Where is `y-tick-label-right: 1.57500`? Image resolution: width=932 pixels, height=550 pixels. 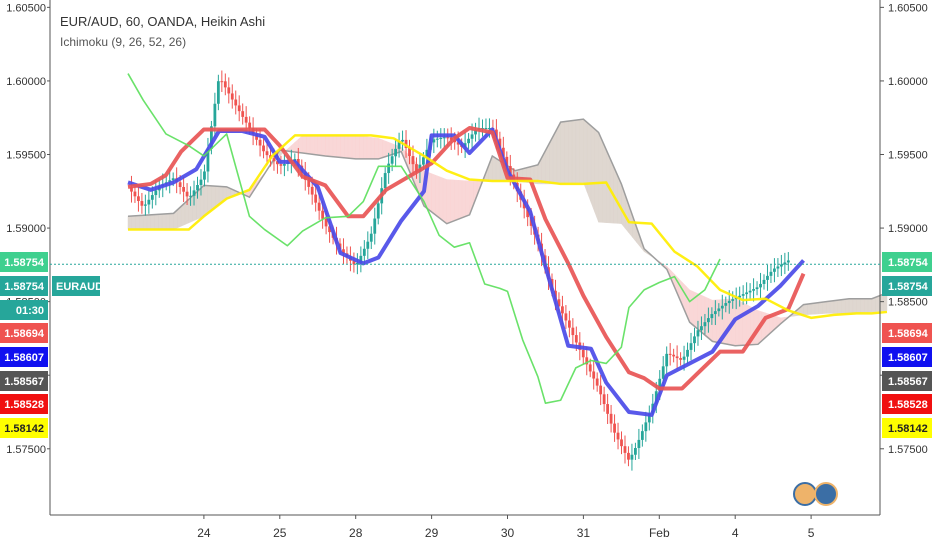
y-tick-label-right: 1.57500 is located at coordinates (908, 450).